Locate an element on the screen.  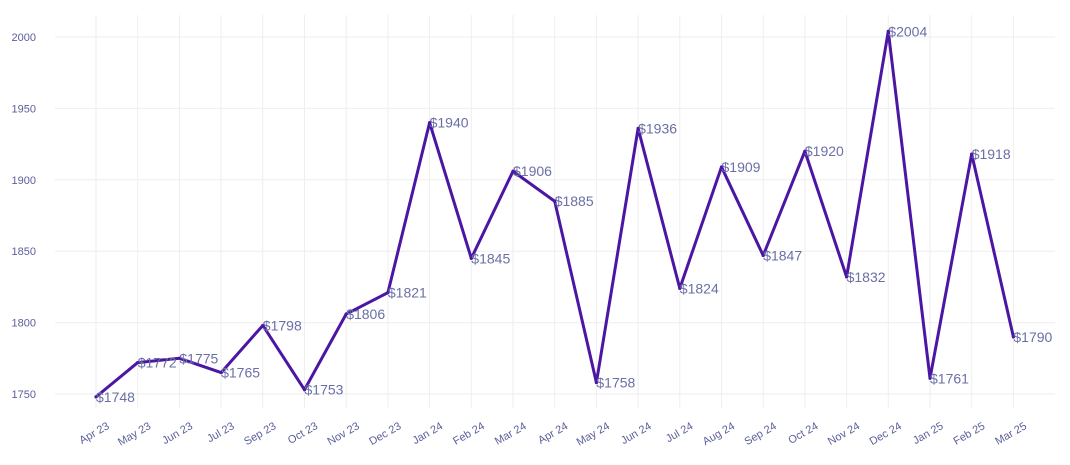
data-label: $1920 is located at coordinates (824, 151).